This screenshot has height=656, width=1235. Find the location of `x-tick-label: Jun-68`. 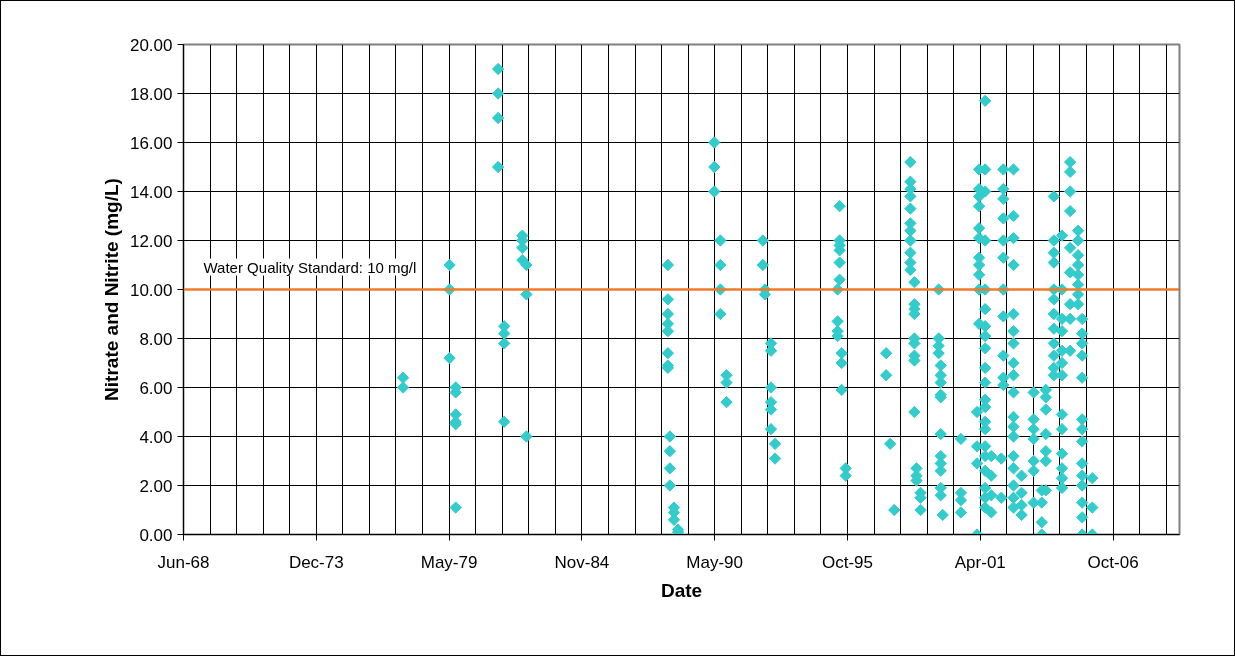

x-tick-label: Jun-68 is located at coordinates (183, 562).